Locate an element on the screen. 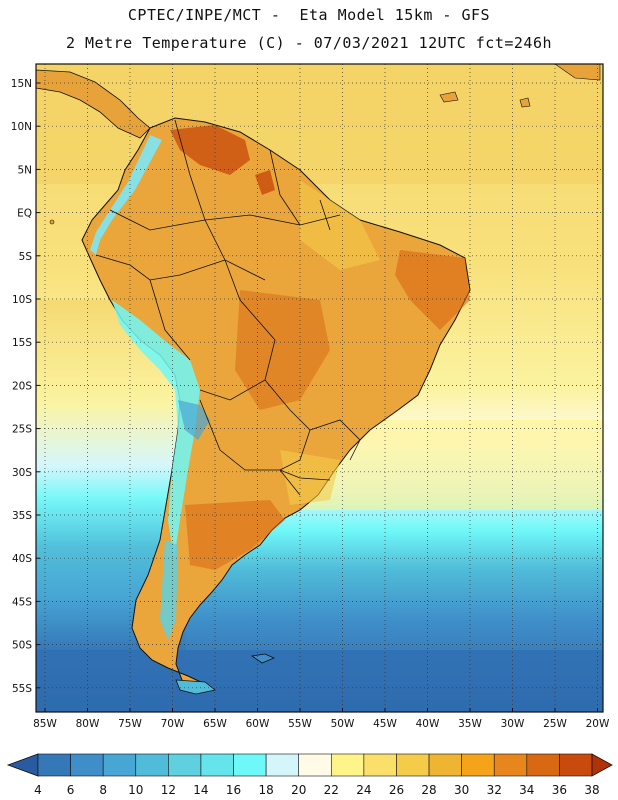  colorbar-label: 38 is located at coordinates (591, 790).